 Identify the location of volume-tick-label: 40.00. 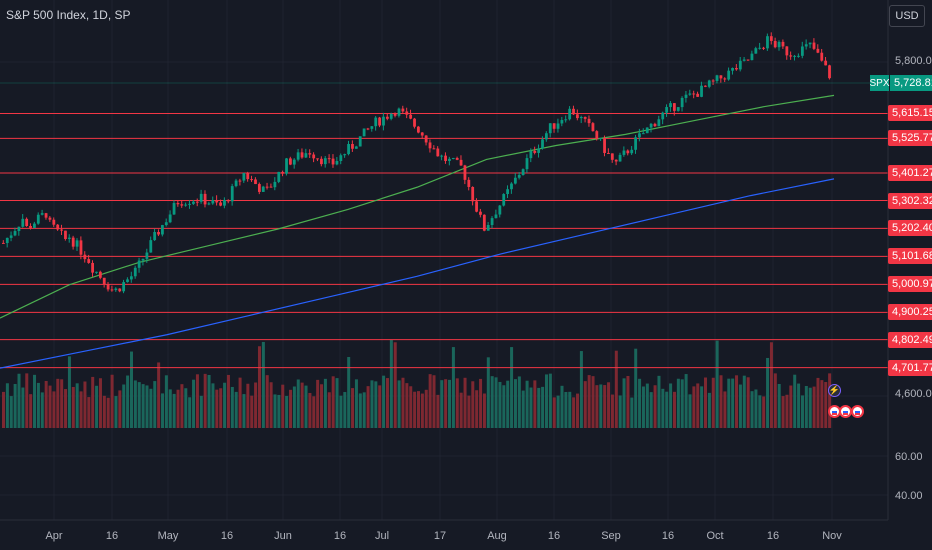
(909, 496).